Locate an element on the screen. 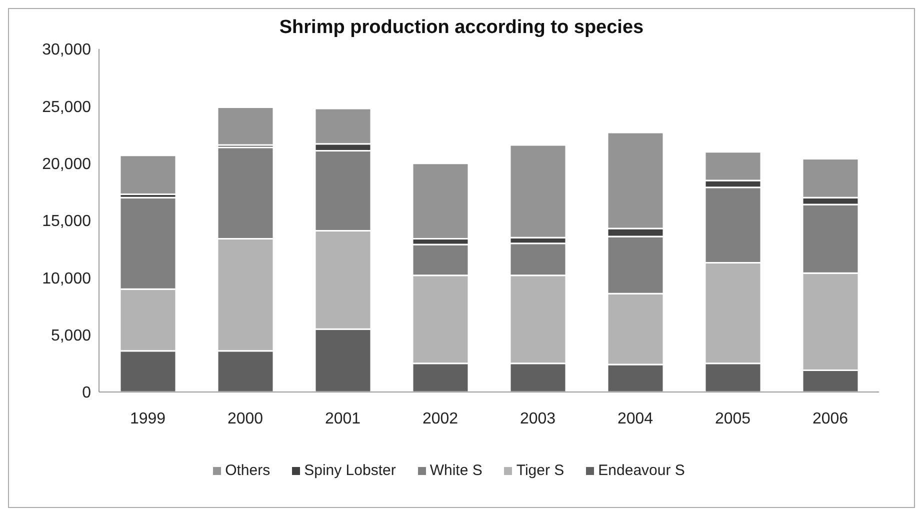  legend-label: Spiny Lobster is located at coordinates (350, 470).